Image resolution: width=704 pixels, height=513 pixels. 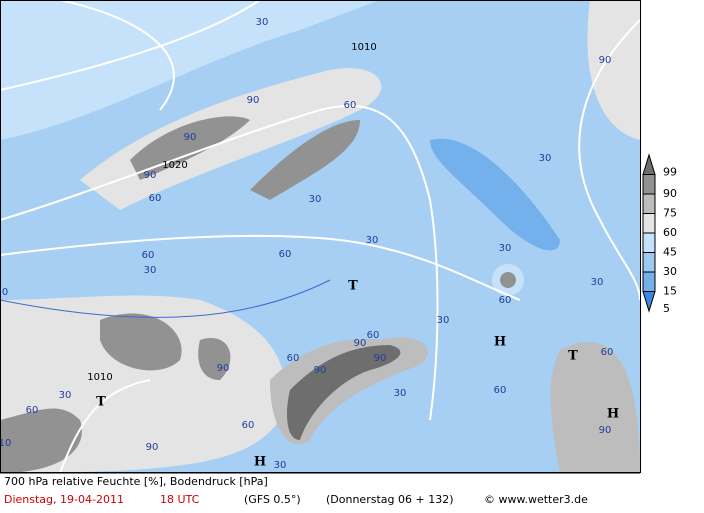 I want to click on legend-label: 45, so click(x=670, y=252).